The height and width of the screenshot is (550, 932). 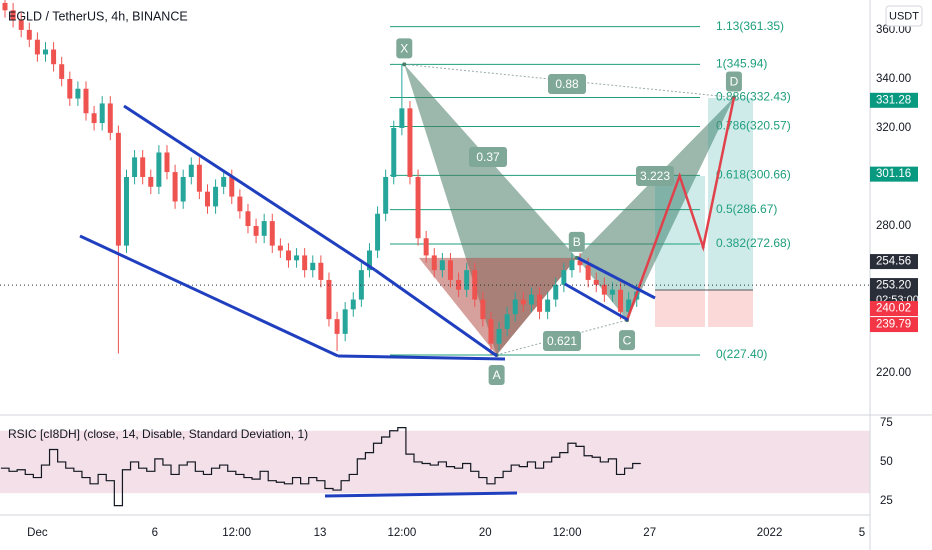 What do you see at coordinates (320, 533) in the screenshot?
I see `x-tick-label: 13` at bounding box center [320, 533].